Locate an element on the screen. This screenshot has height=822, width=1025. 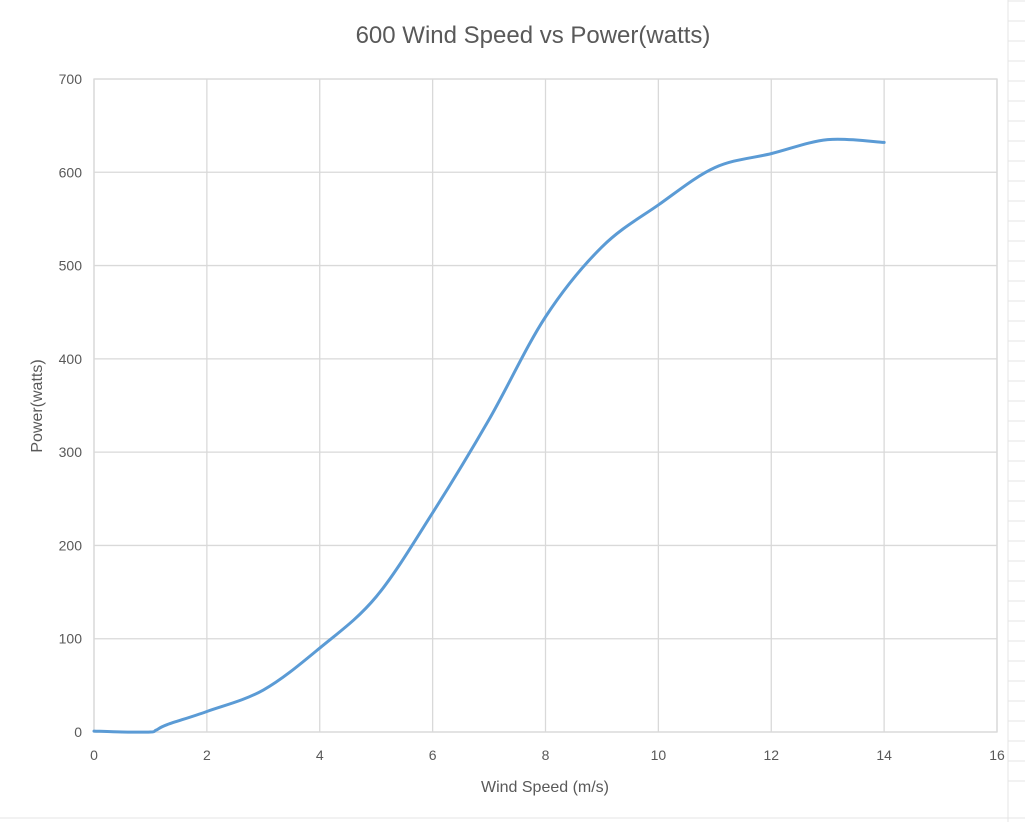
x-tick-label: 4 is located at coordinates (320, 755).